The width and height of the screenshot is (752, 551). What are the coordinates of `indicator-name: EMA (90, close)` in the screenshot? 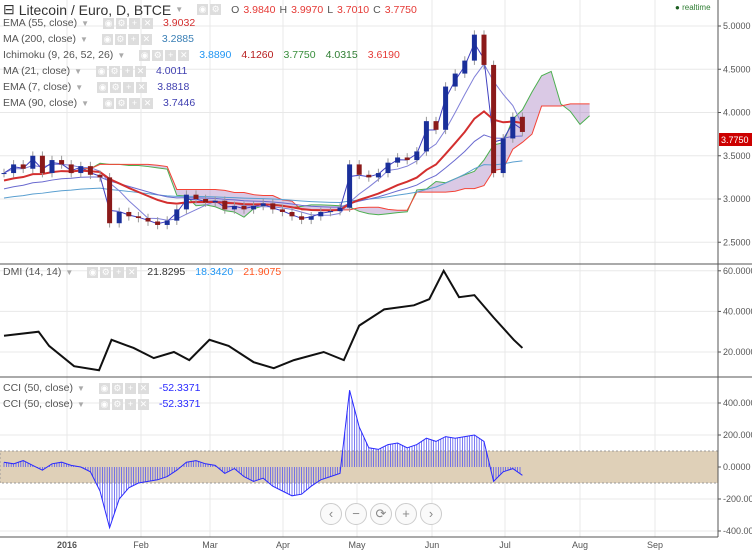 It's located at (40, 103).